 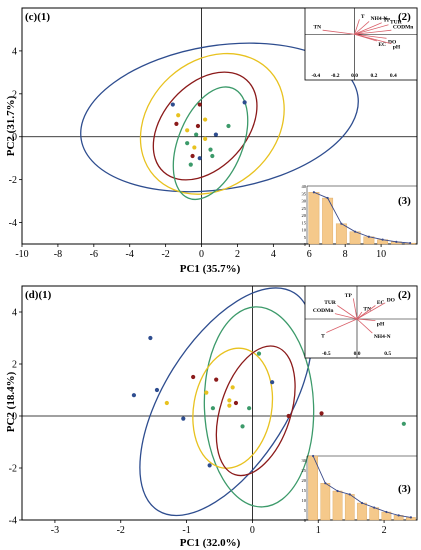 I want to click on x-tick-label: 10, so click(x=381, y=254).